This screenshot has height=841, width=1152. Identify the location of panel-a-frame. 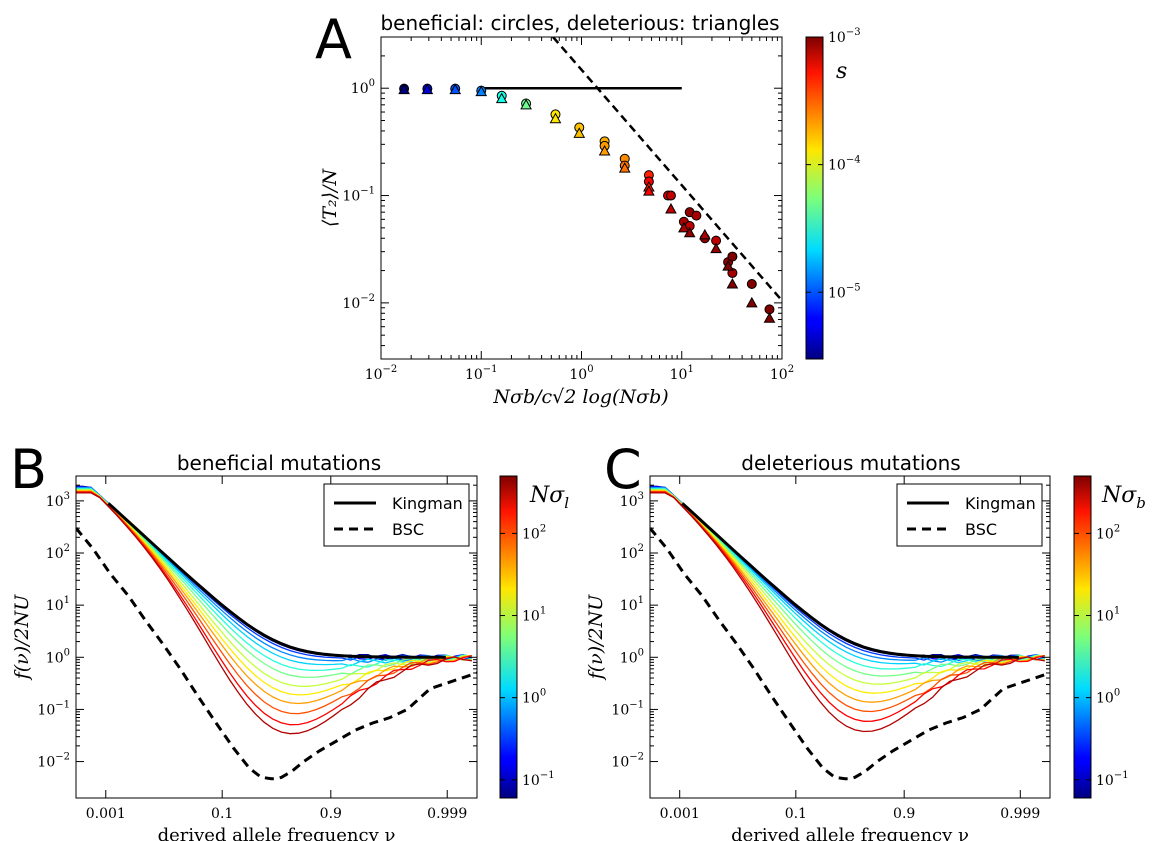
(581, 198).